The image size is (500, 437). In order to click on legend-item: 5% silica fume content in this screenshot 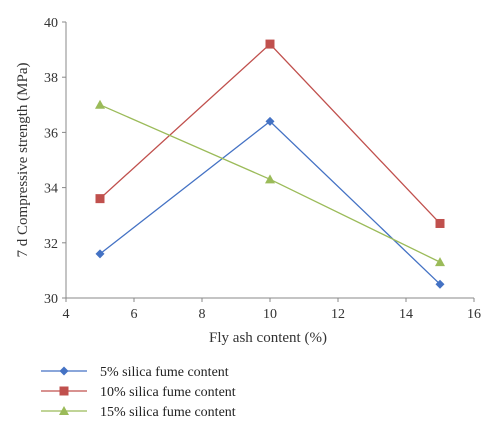, I will do `click(135, 372)`.